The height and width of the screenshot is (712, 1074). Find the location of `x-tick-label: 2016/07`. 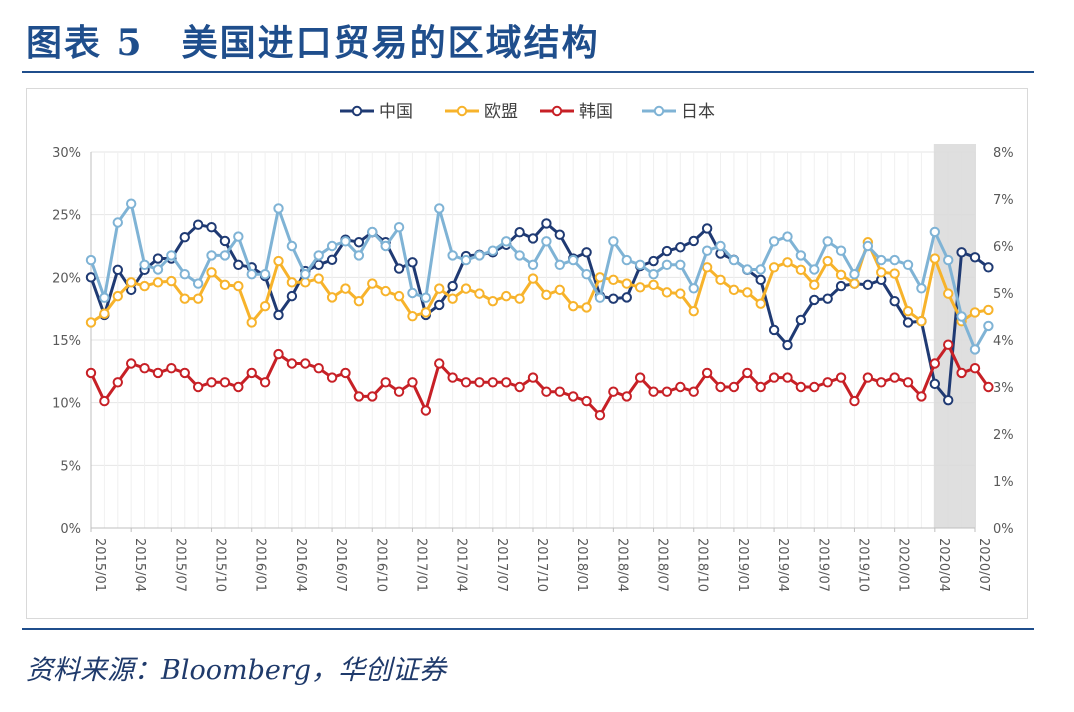

x-tick-label: 2016/07 is located at coordinates (340, 565).